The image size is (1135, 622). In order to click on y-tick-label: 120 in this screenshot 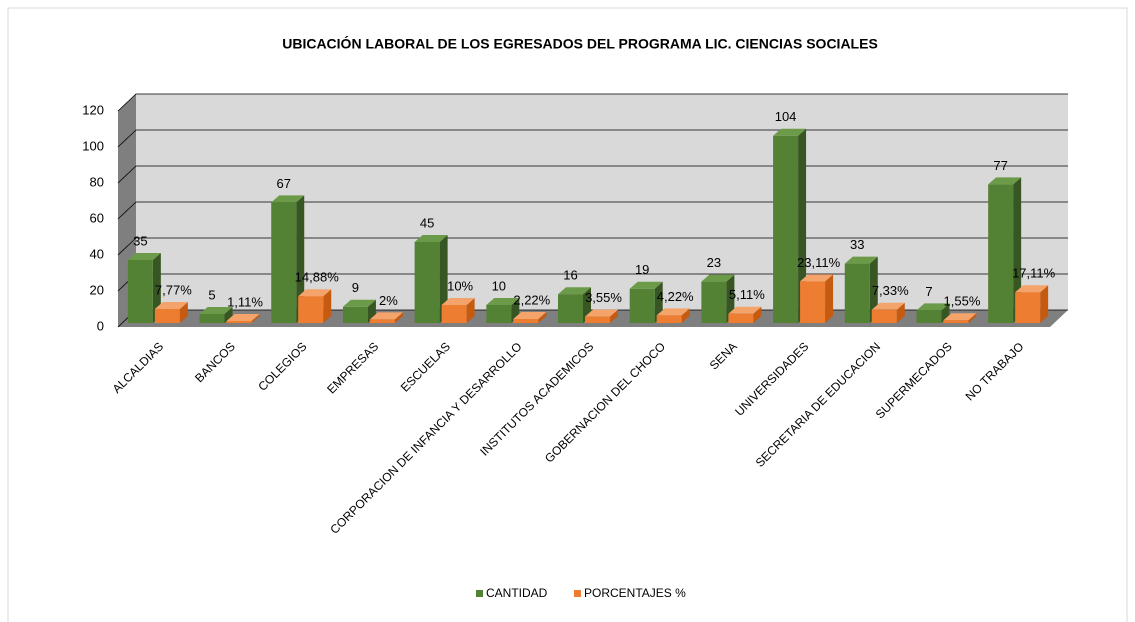, I will do `click(93, 109)`.